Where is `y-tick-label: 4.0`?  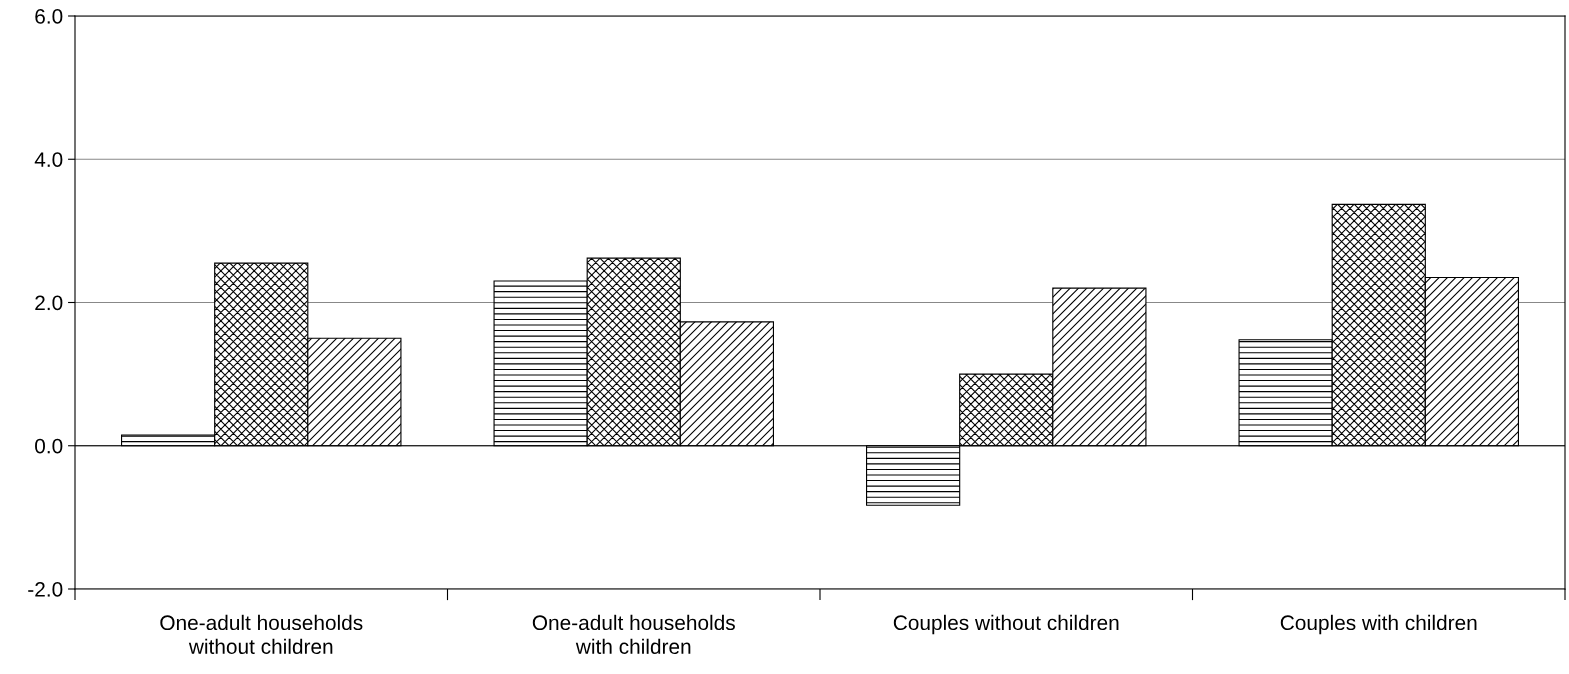
y-tick-label: 4.0 is located at coordinates (48, 159).